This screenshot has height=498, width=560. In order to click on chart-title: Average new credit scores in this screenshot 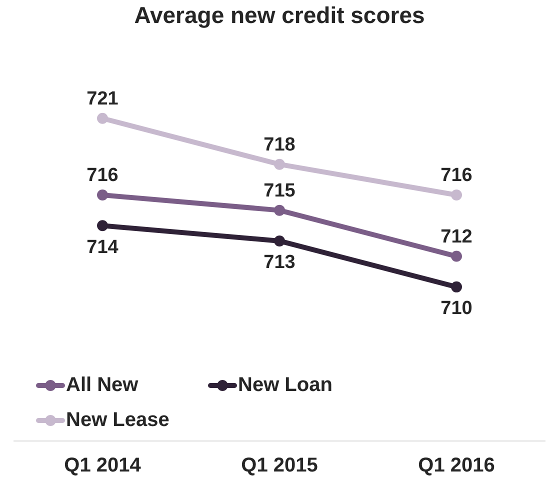, I will do `click(279, 15)`.